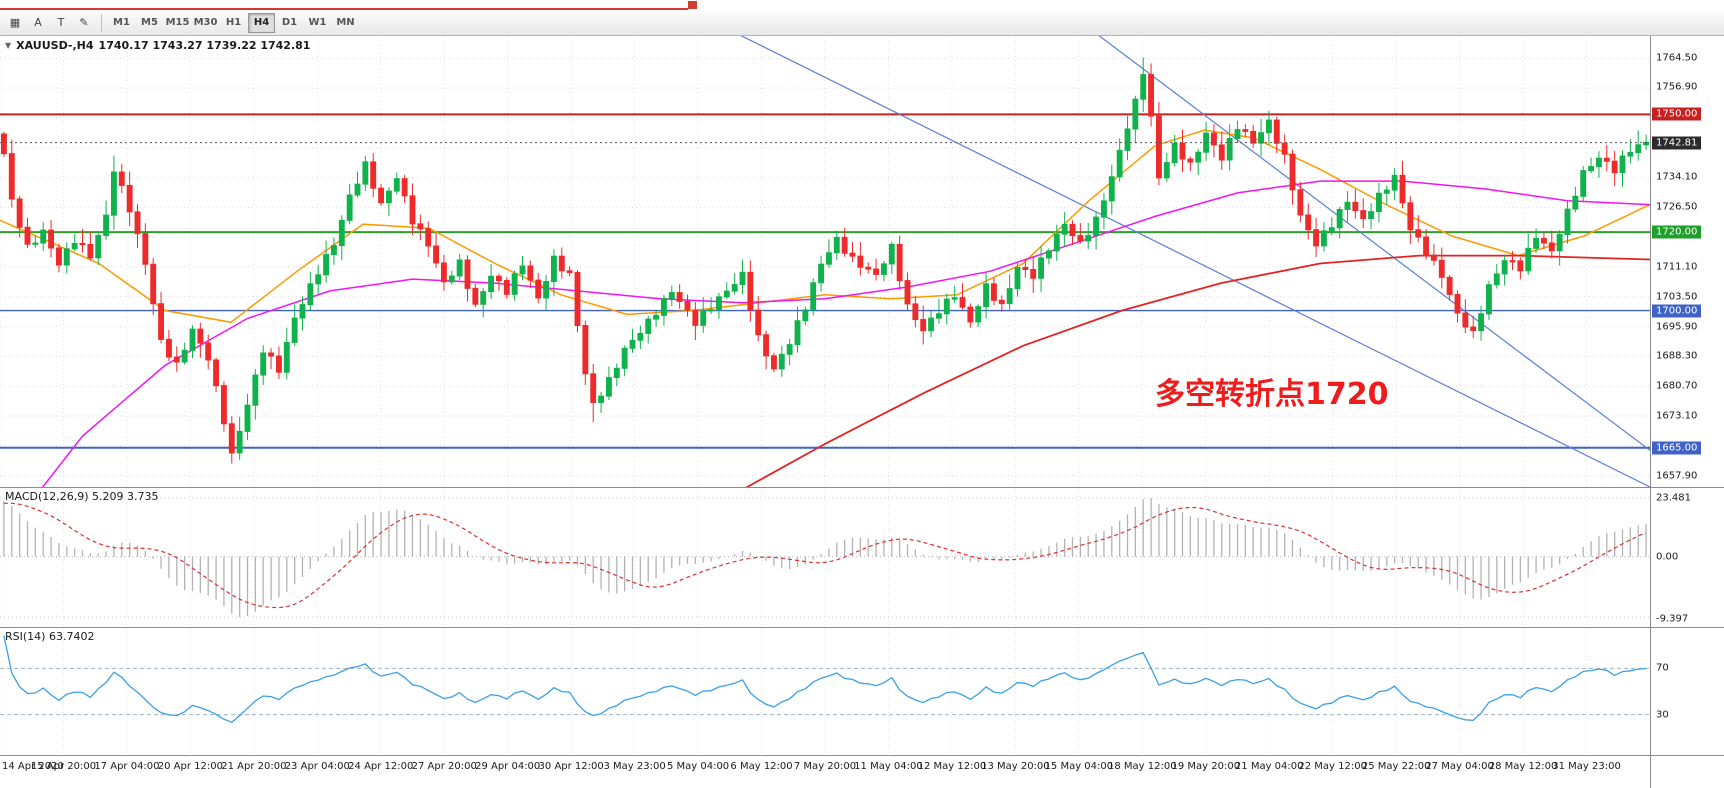 This screenshot has width=1724, height=788. I want to click on price-tick: 1734.10, so click(1677, 177).